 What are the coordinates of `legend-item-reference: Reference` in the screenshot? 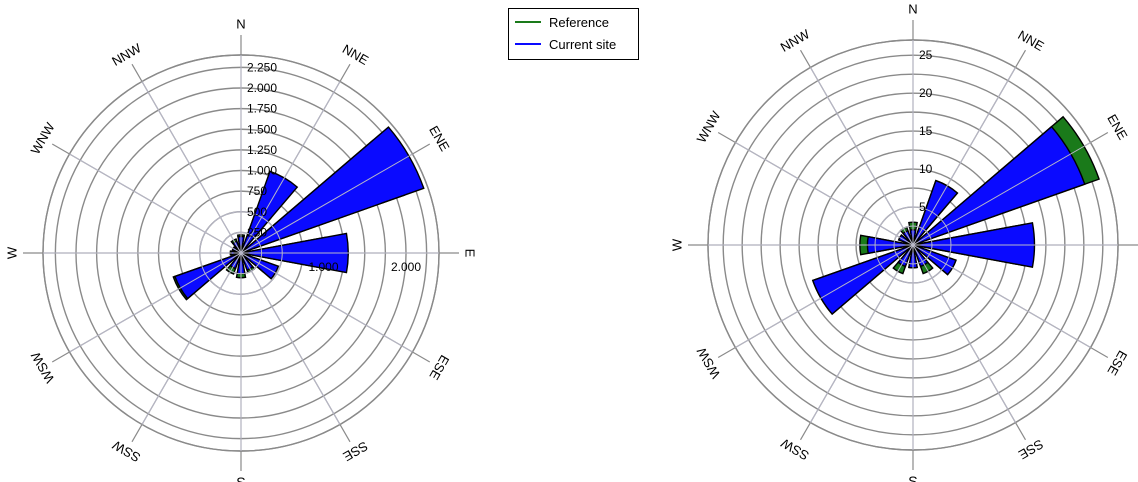 It's located at (562, 22).